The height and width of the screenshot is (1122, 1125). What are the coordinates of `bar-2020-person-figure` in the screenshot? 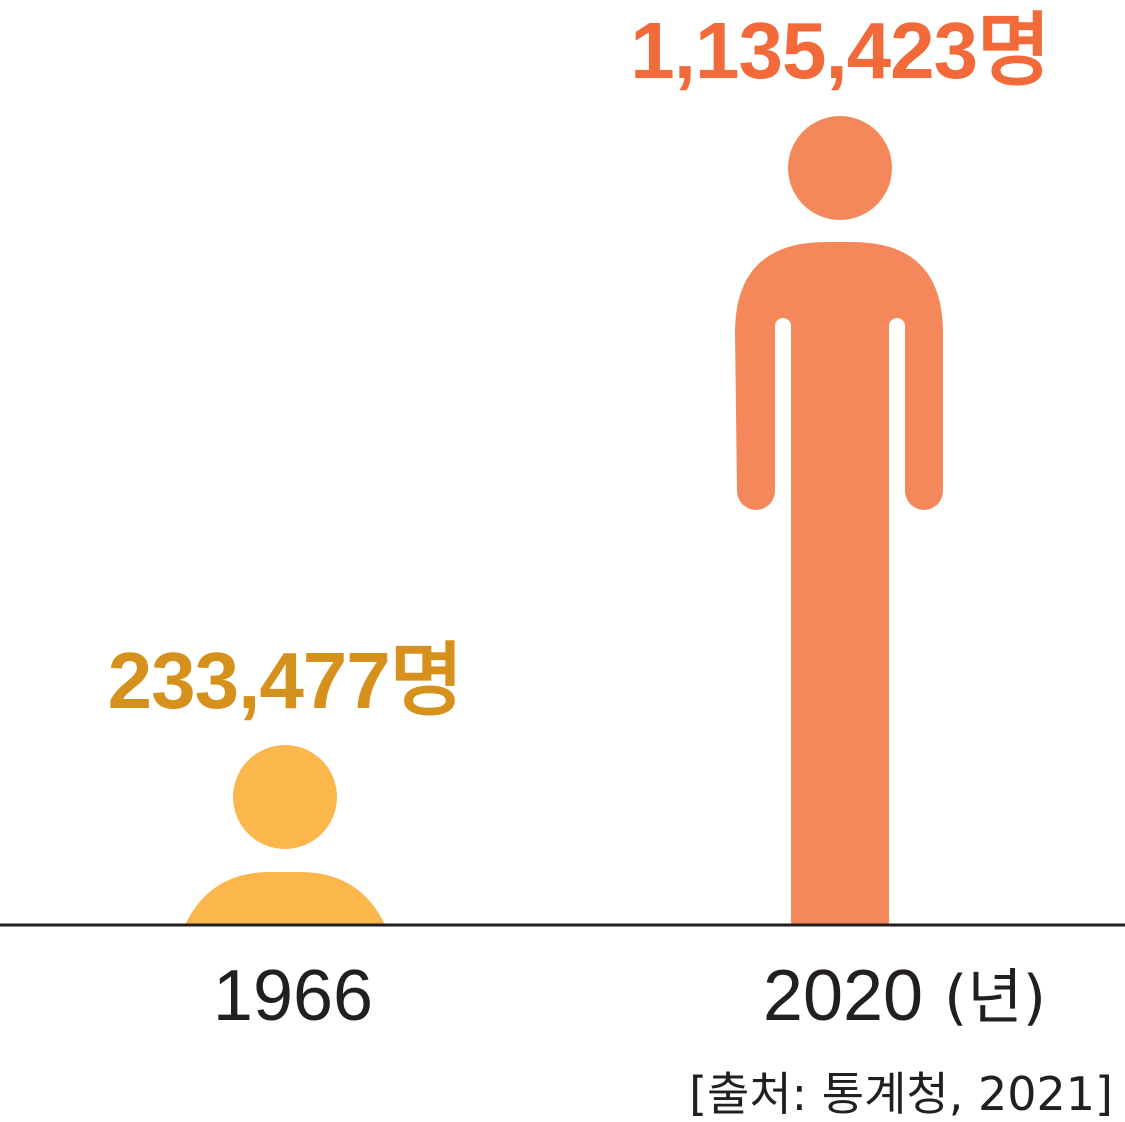 It's located at (839, 520).